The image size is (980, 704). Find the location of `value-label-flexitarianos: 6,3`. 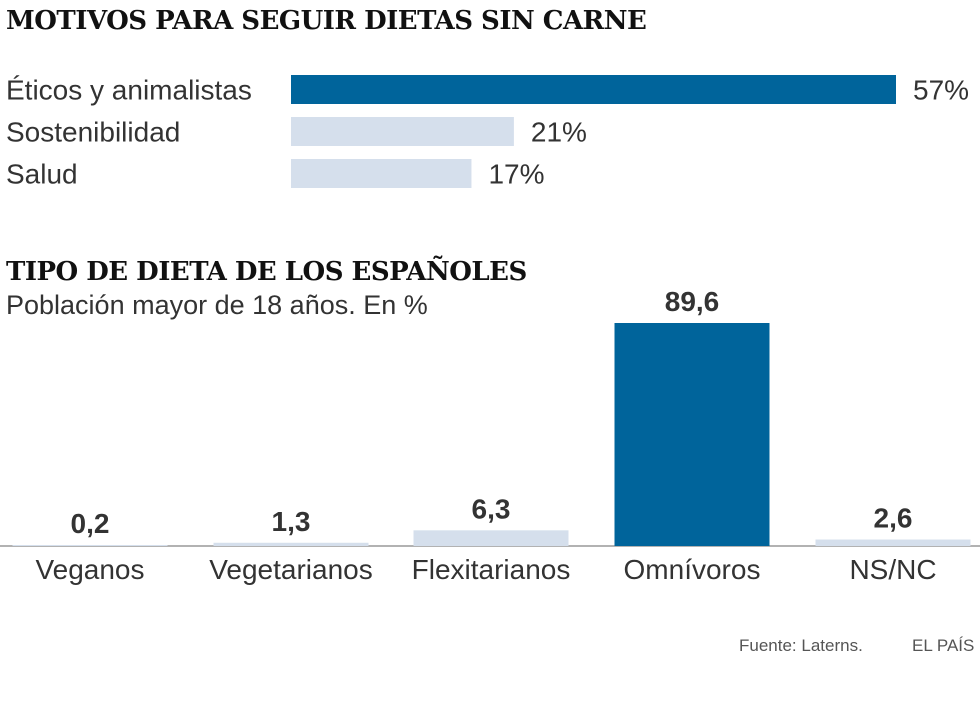

value-label-flexitarianos: 6,3 is located at coordinates (491, 508).